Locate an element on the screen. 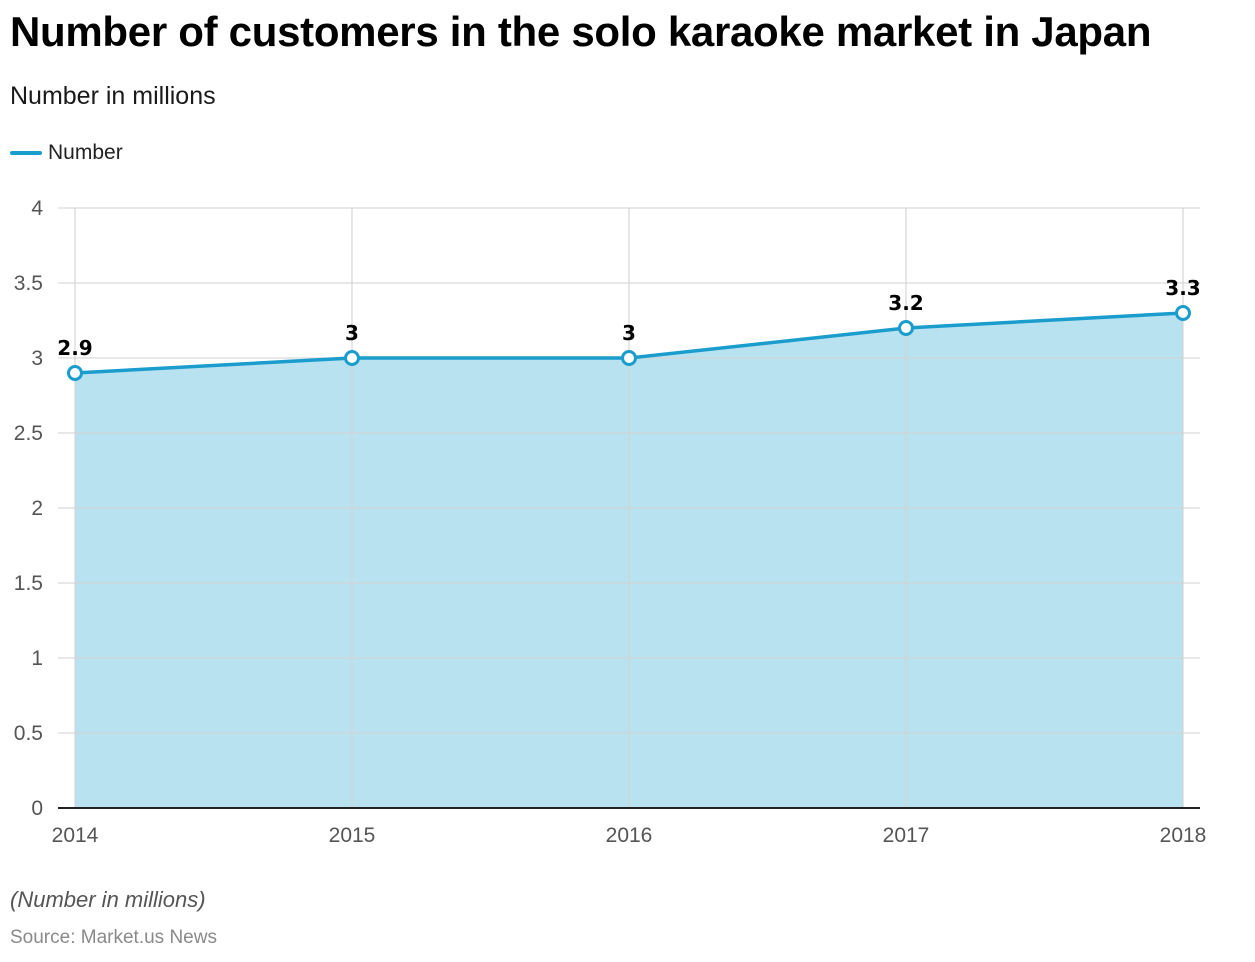  y-tick-label: 0.5 is located at coordinates (28, 733).